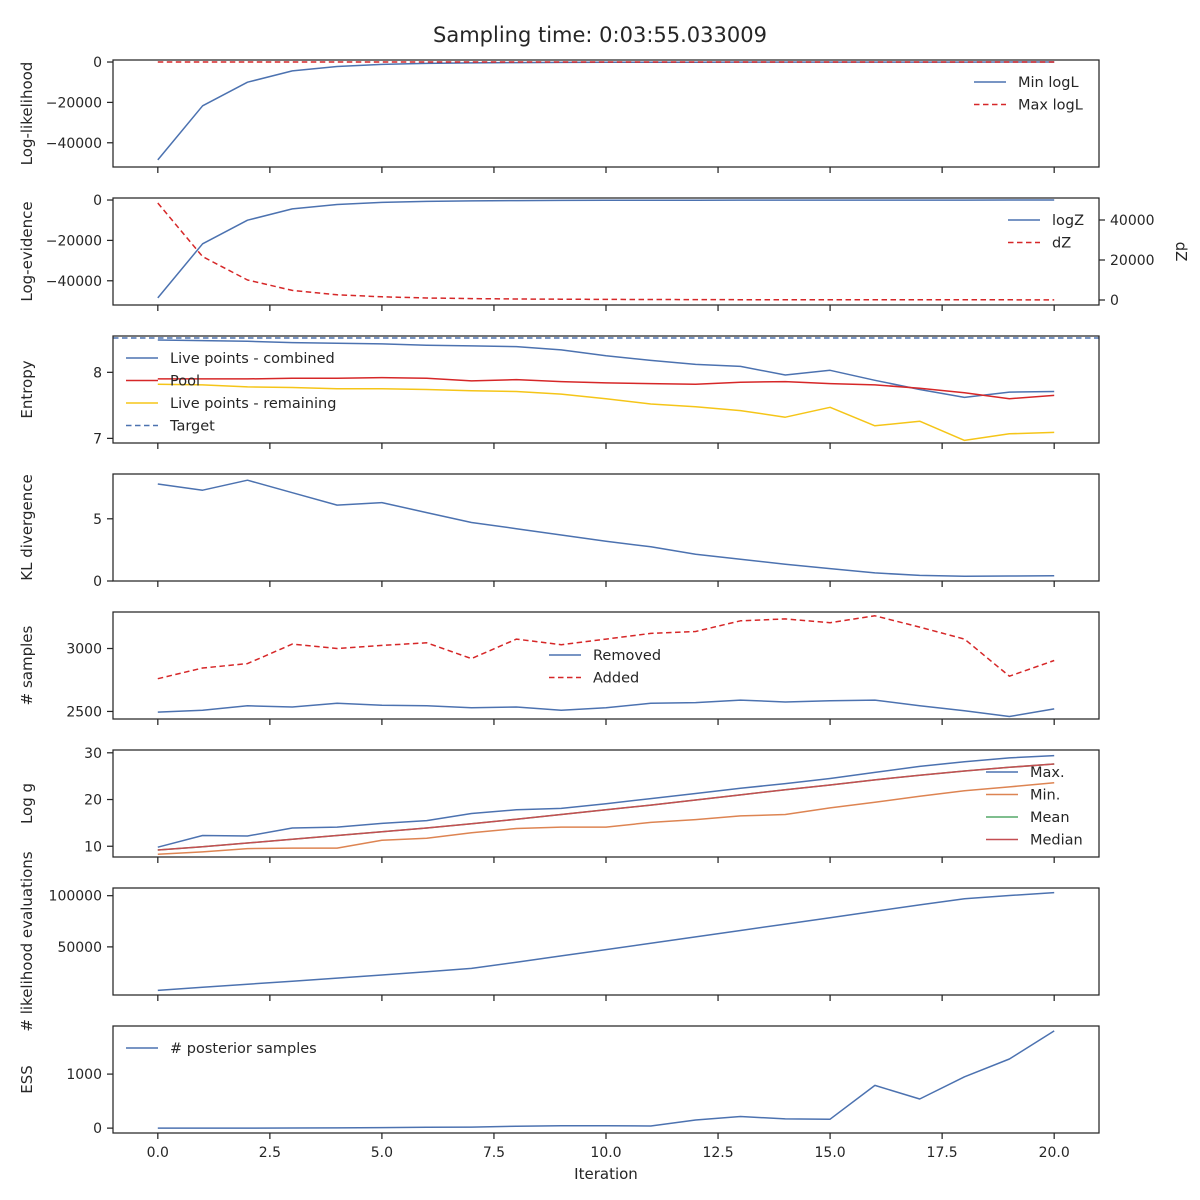 Image resolution: width=1200 pixels, height=1200 pixels. I want to click on y-axis-label: # likelihood evaluations, so click(27, 941).